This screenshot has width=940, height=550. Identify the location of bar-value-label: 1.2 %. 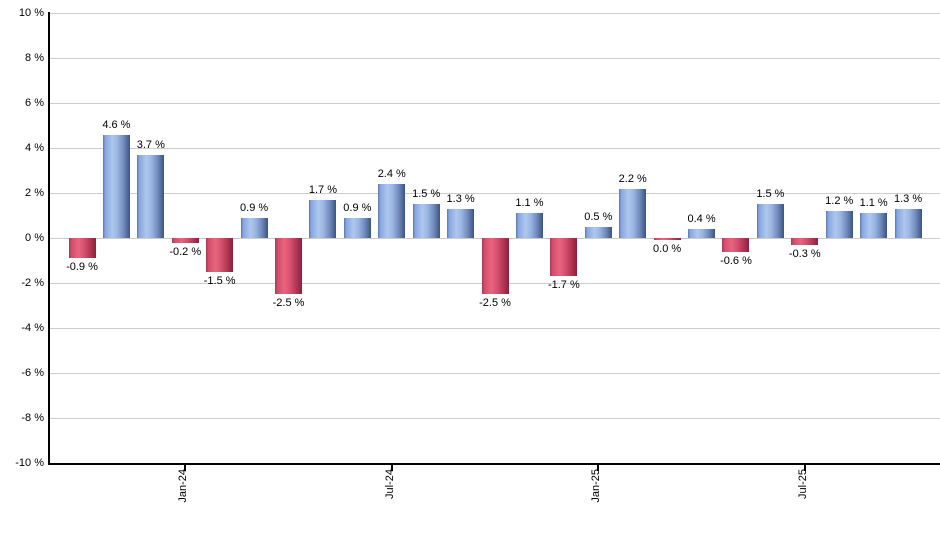
(839, 201).